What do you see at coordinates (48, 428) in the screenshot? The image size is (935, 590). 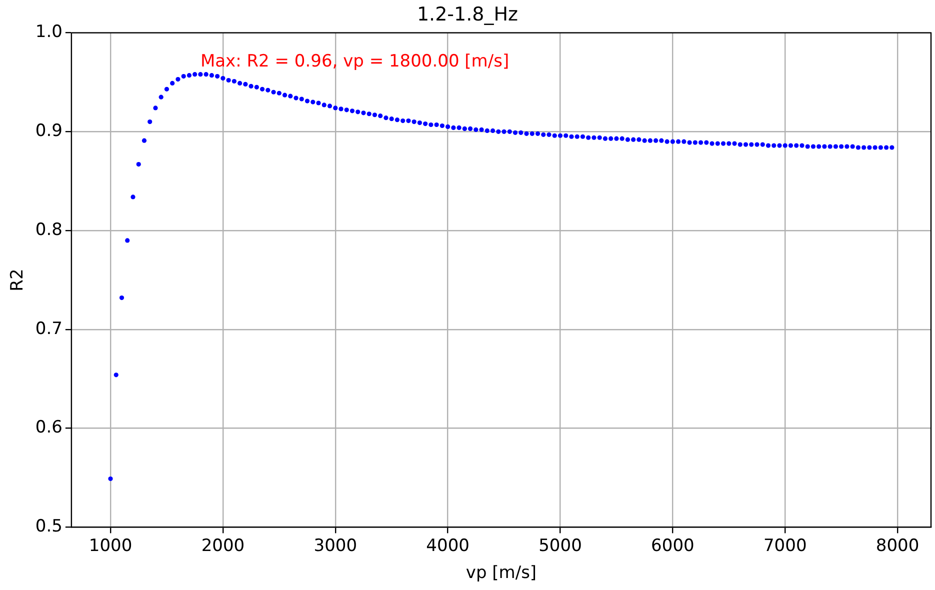 I see `y-tick-label: 0.6` at bounding box center [48, 428].